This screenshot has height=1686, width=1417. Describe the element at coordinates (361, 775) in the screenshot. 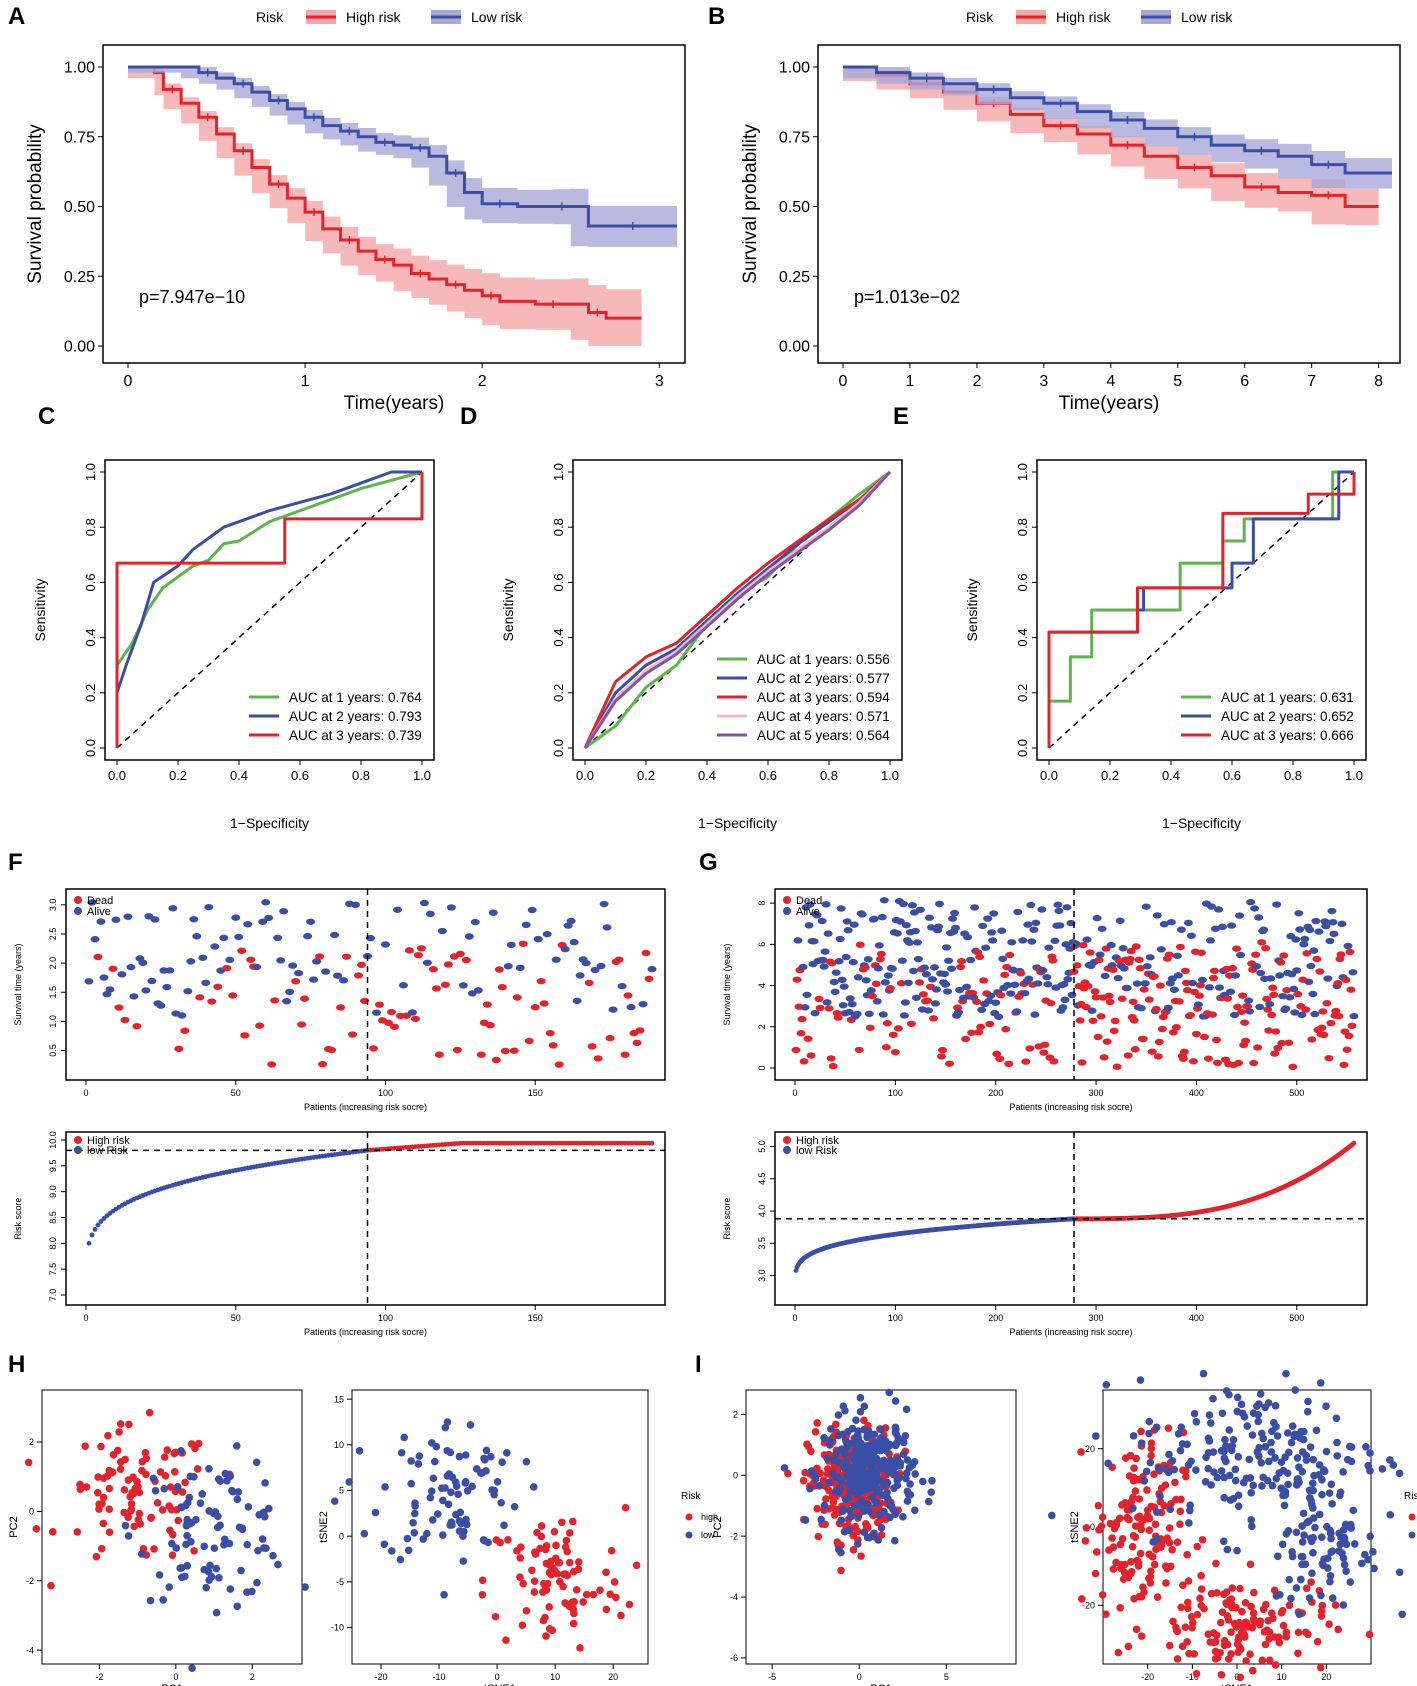

I see `x-tick-label: 0.8` at that location.